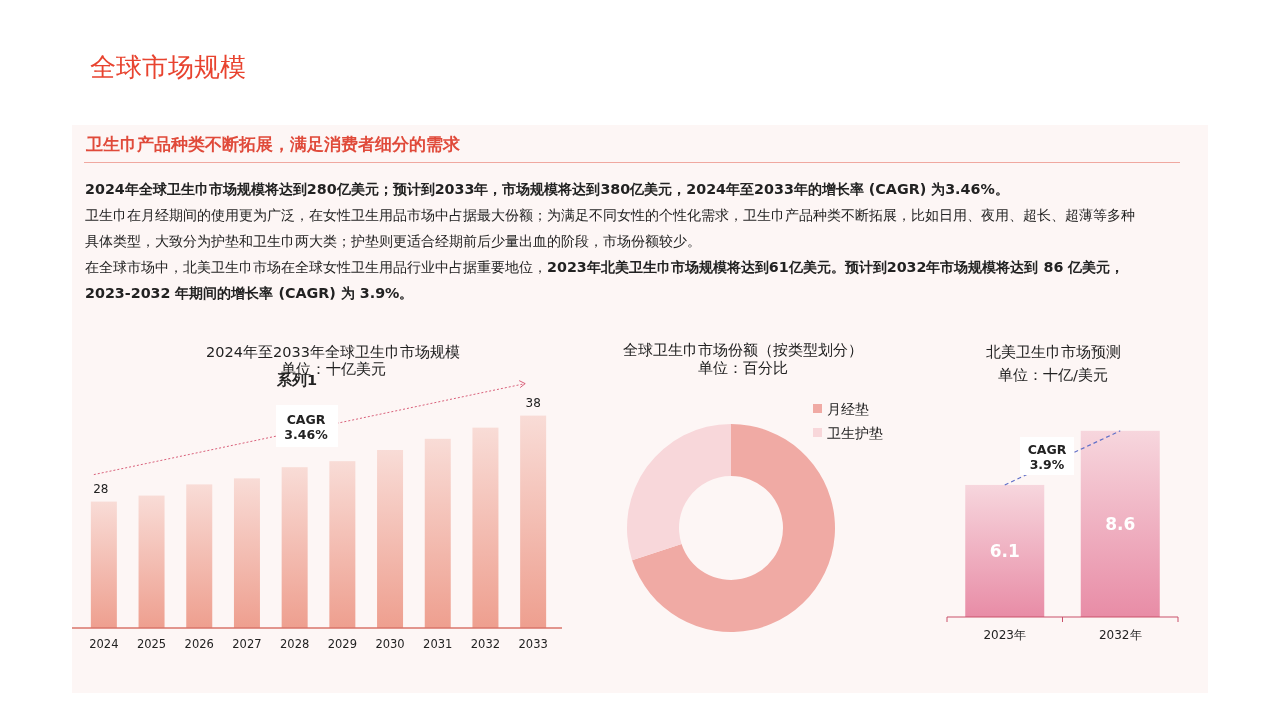  Describe the element at coordinates (390, 644) in the screenshot. I see `x-tick-label: 2030` at that location.